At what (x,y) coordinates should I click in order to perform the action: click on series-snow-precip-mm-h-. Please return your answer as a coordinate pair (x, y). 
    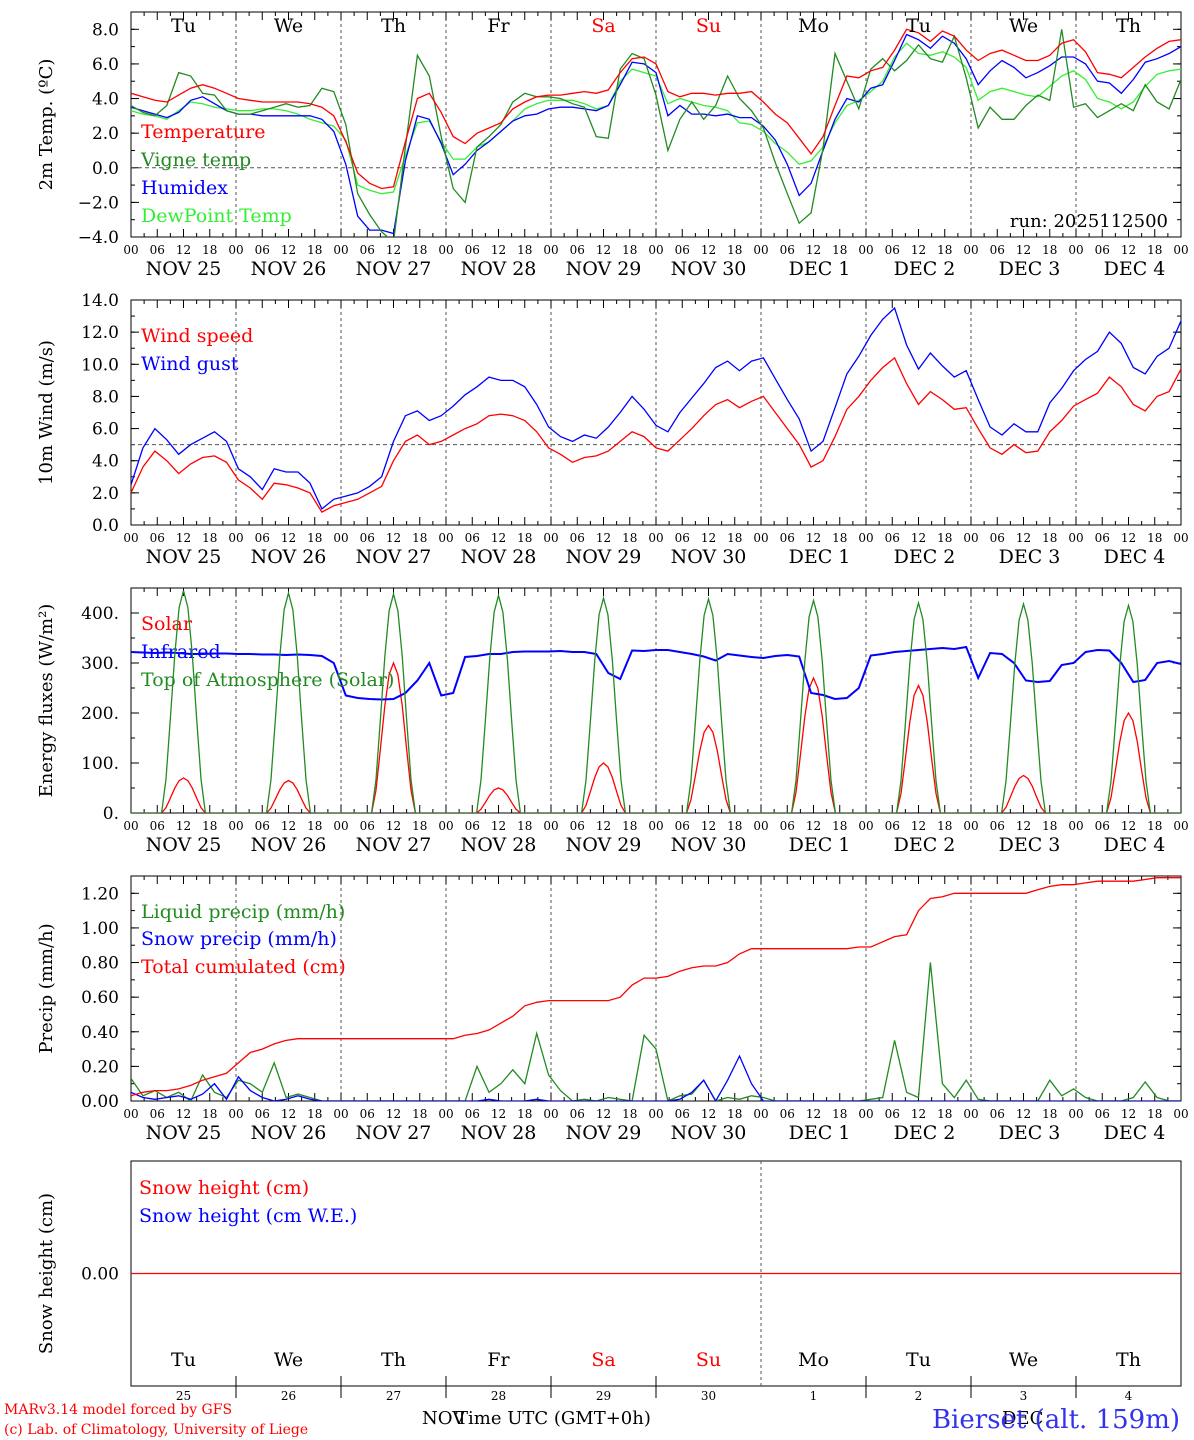
    Looking at the image, I should click on (656, 1077).